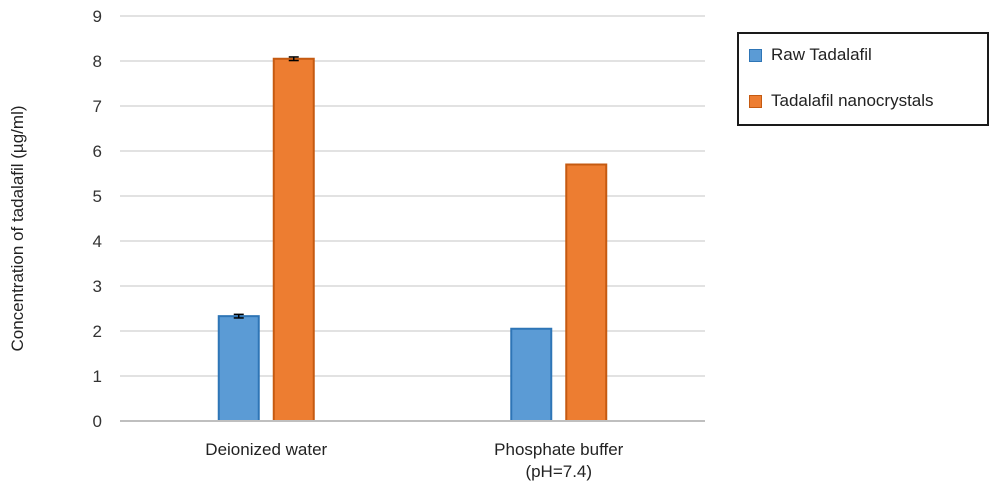 The height and width of the screenshot is (500, 1000). What do you see at coordinates (97, 151) in the screenshot?
I see `y-tick-label: 6` at bounding box center [97, 151].